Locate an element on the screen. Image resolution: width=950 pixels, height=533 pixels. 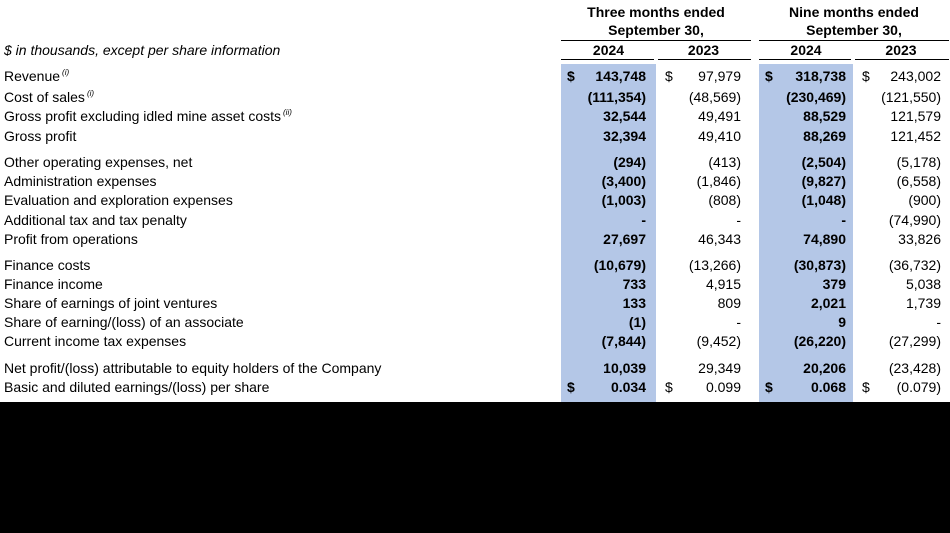
cell-ytd-2023: (74,990) is located at coordinates (914, 220).